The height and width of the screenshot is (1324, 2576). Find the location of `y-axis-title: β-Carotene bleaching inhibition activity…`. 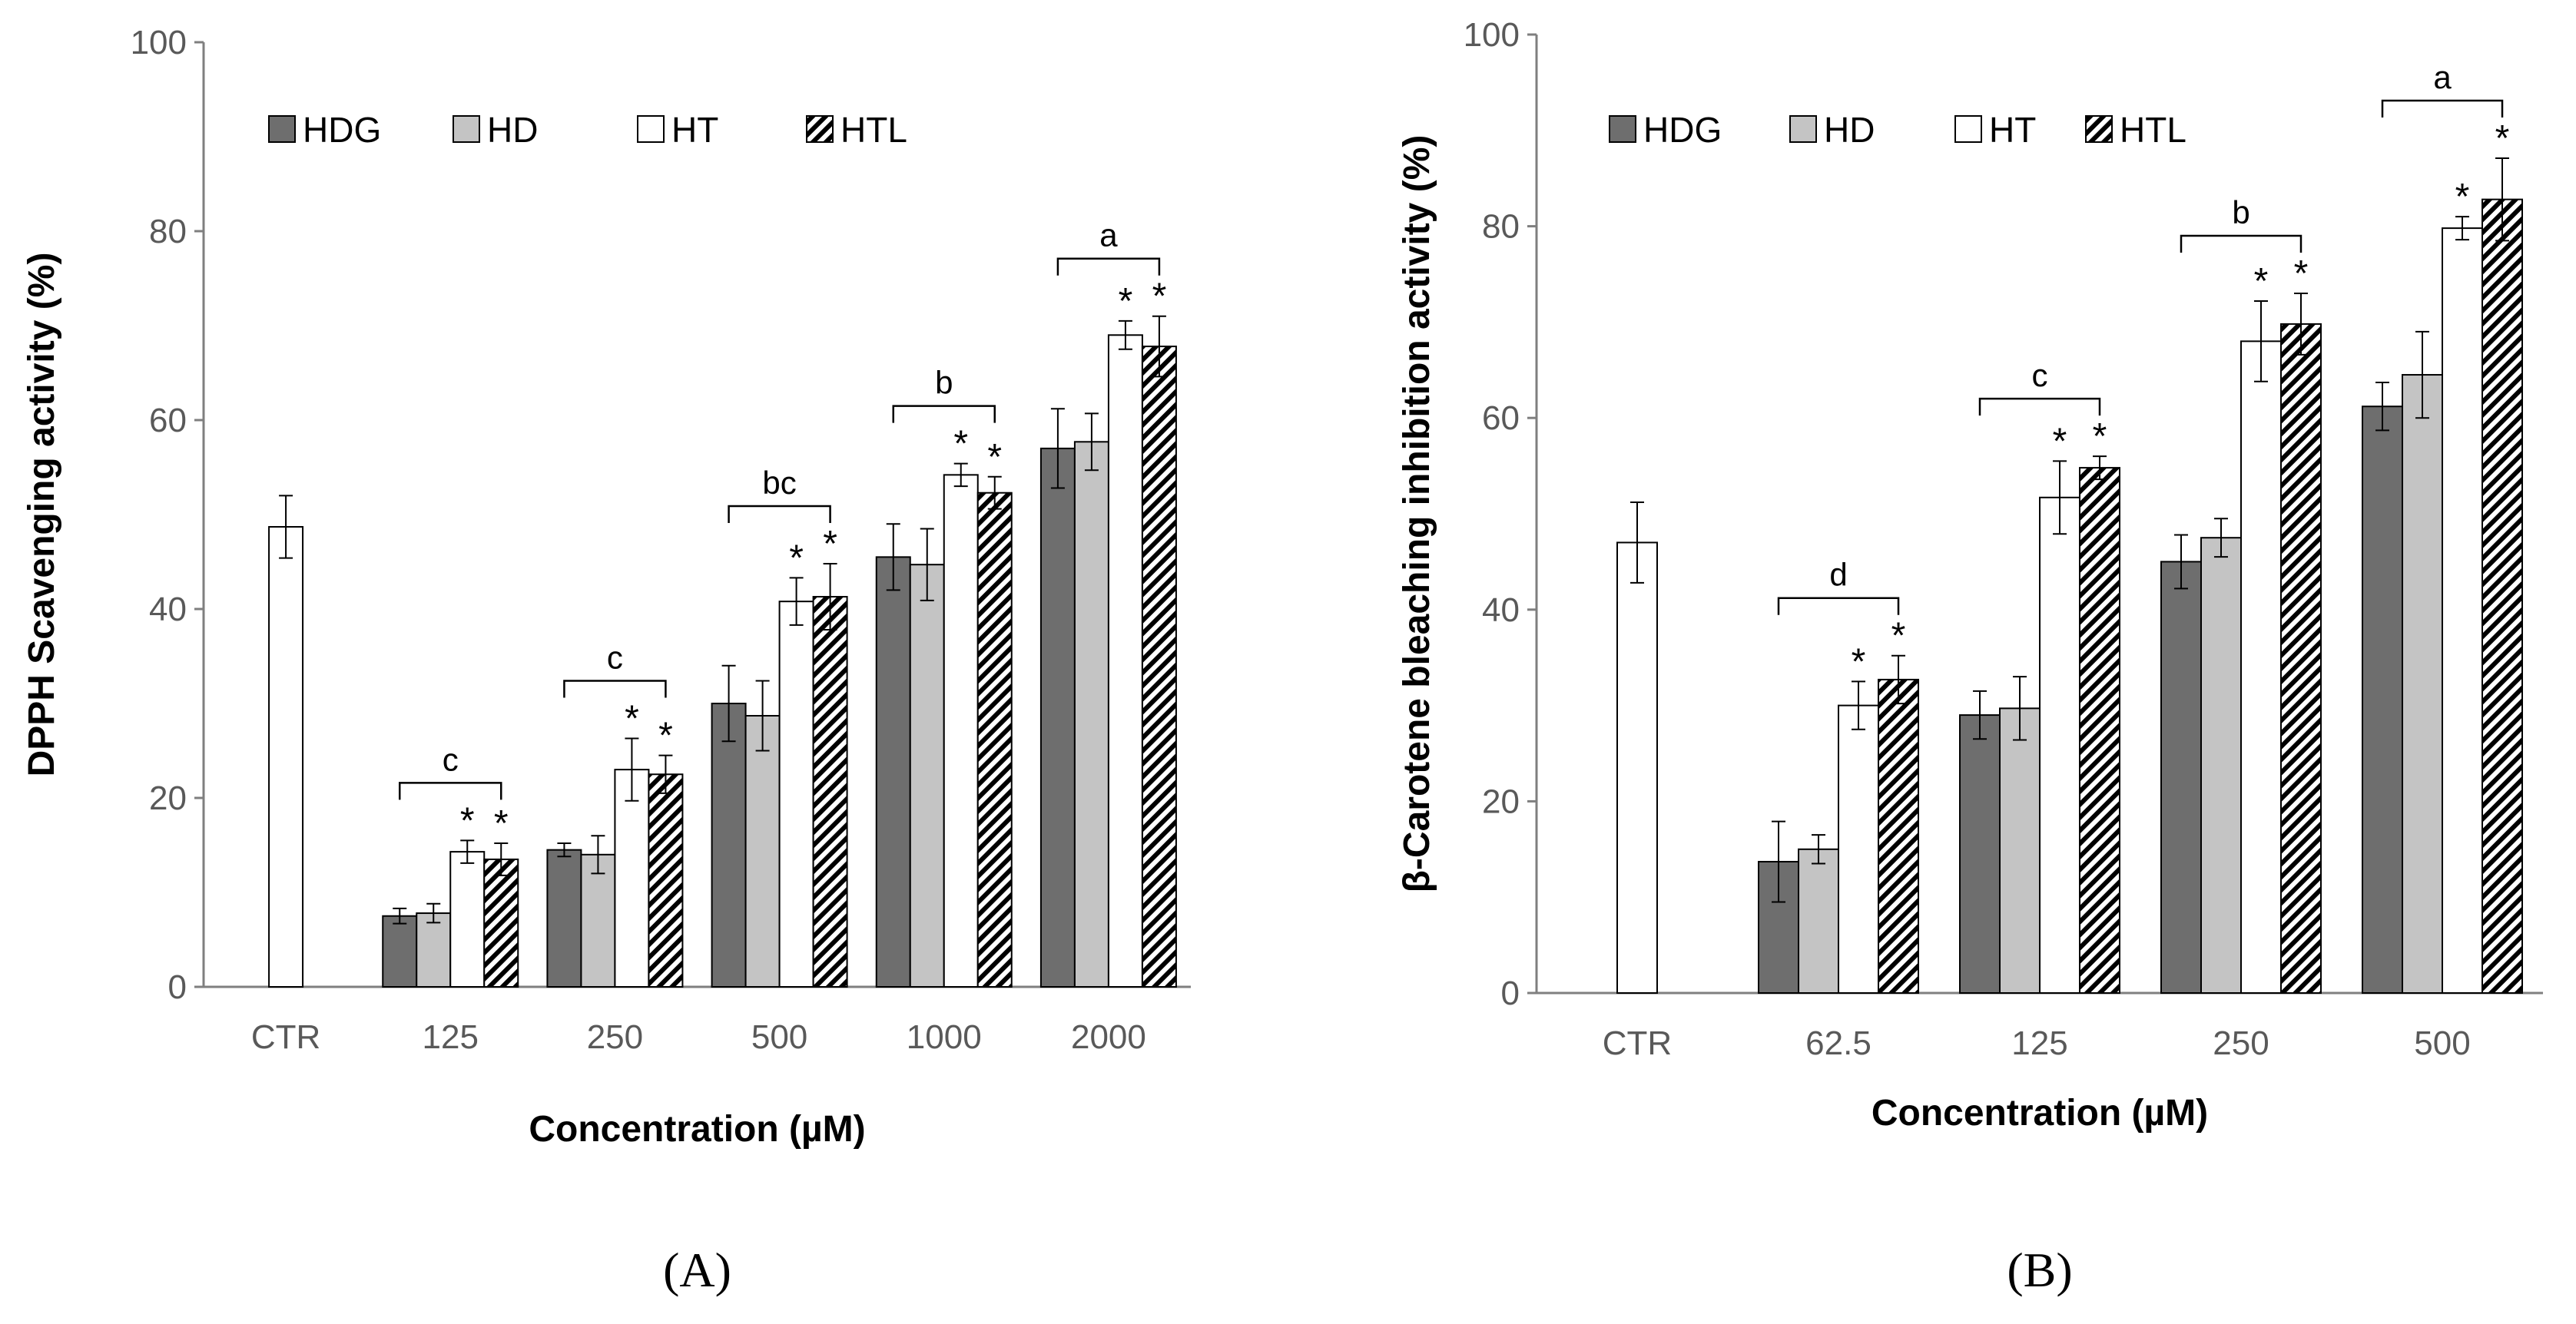

y-axis-title: β-Carotene bleaching inhibition activity… is located at coordinates (1417, 514).